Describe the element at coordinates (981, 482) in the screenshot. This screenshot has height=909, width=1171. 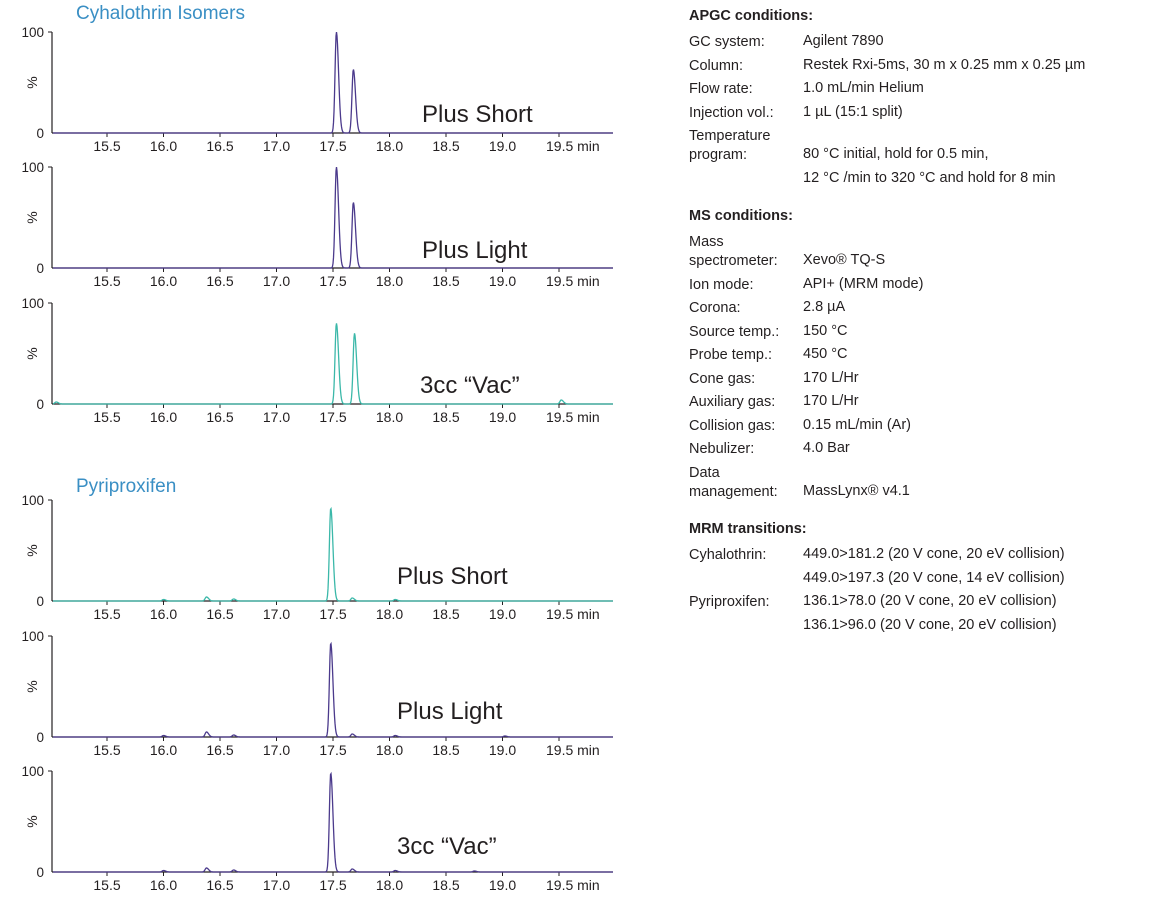
I see `ms-row-values: MassLynx® v4.1` at that location.